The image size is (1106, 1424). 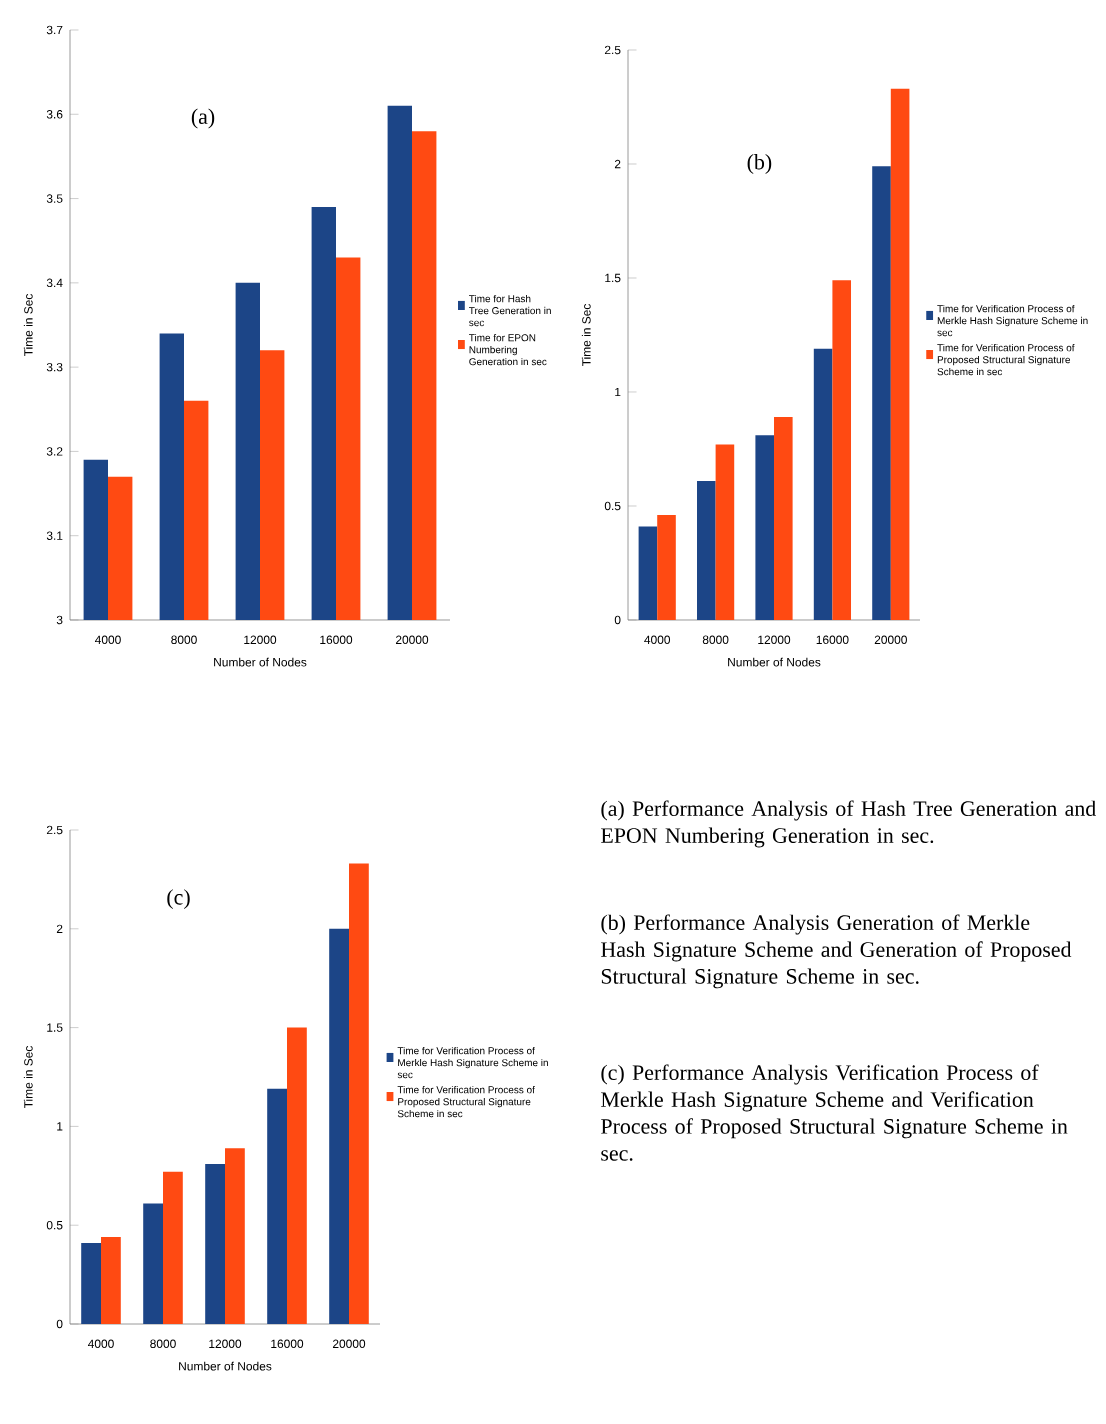 I want to click on annotation: (b), so click(x=759, y=164).